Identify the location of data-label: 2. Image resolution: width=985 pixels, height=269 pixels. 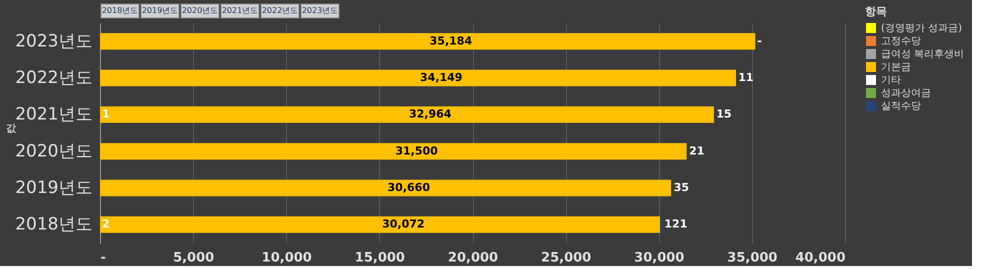
(106, 224).